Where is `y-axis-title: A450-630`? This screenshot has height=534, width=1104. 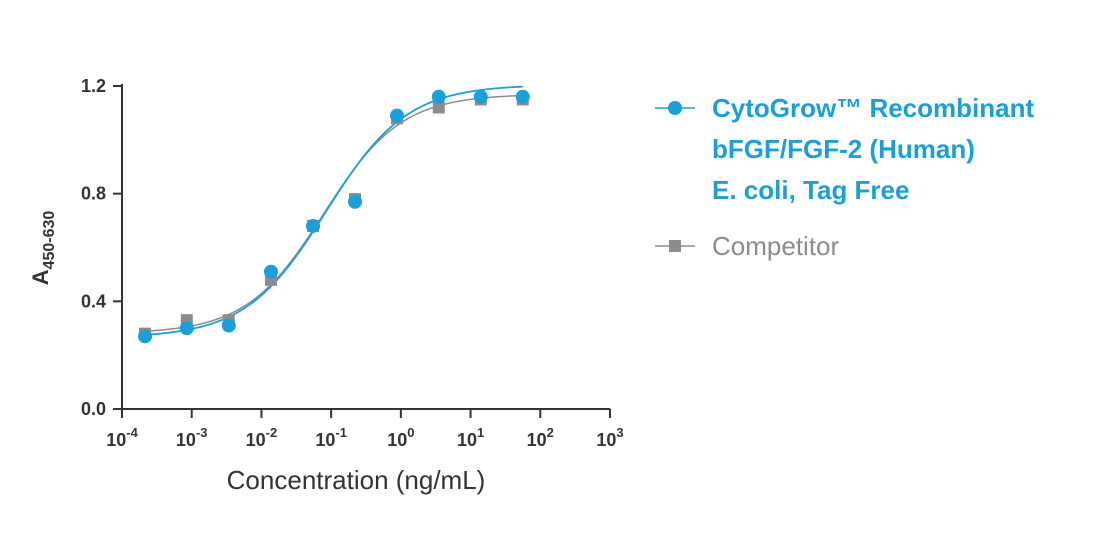
y-axis-title: A450-630 is located at coordinates (43, 248).